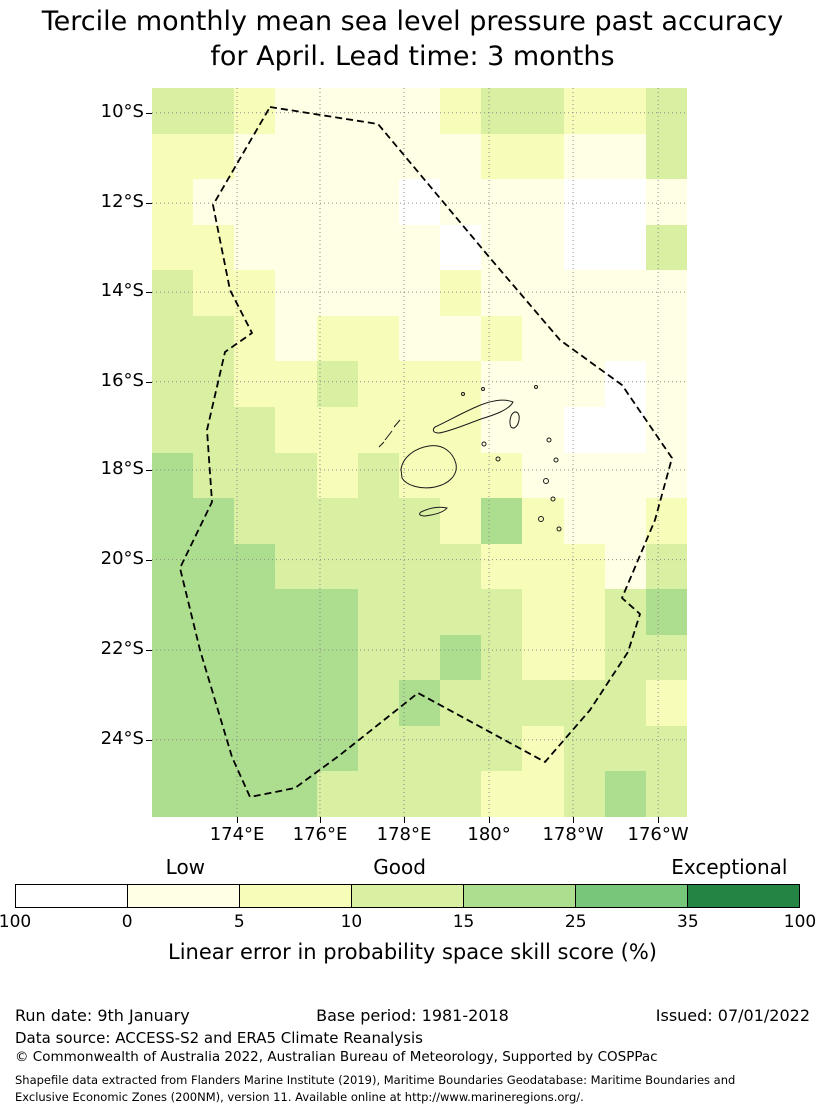 Image resolution: width=825 pixels, height=1110 pixels. I want to click on lat-tick-label: 14°S, so click(122, 291).